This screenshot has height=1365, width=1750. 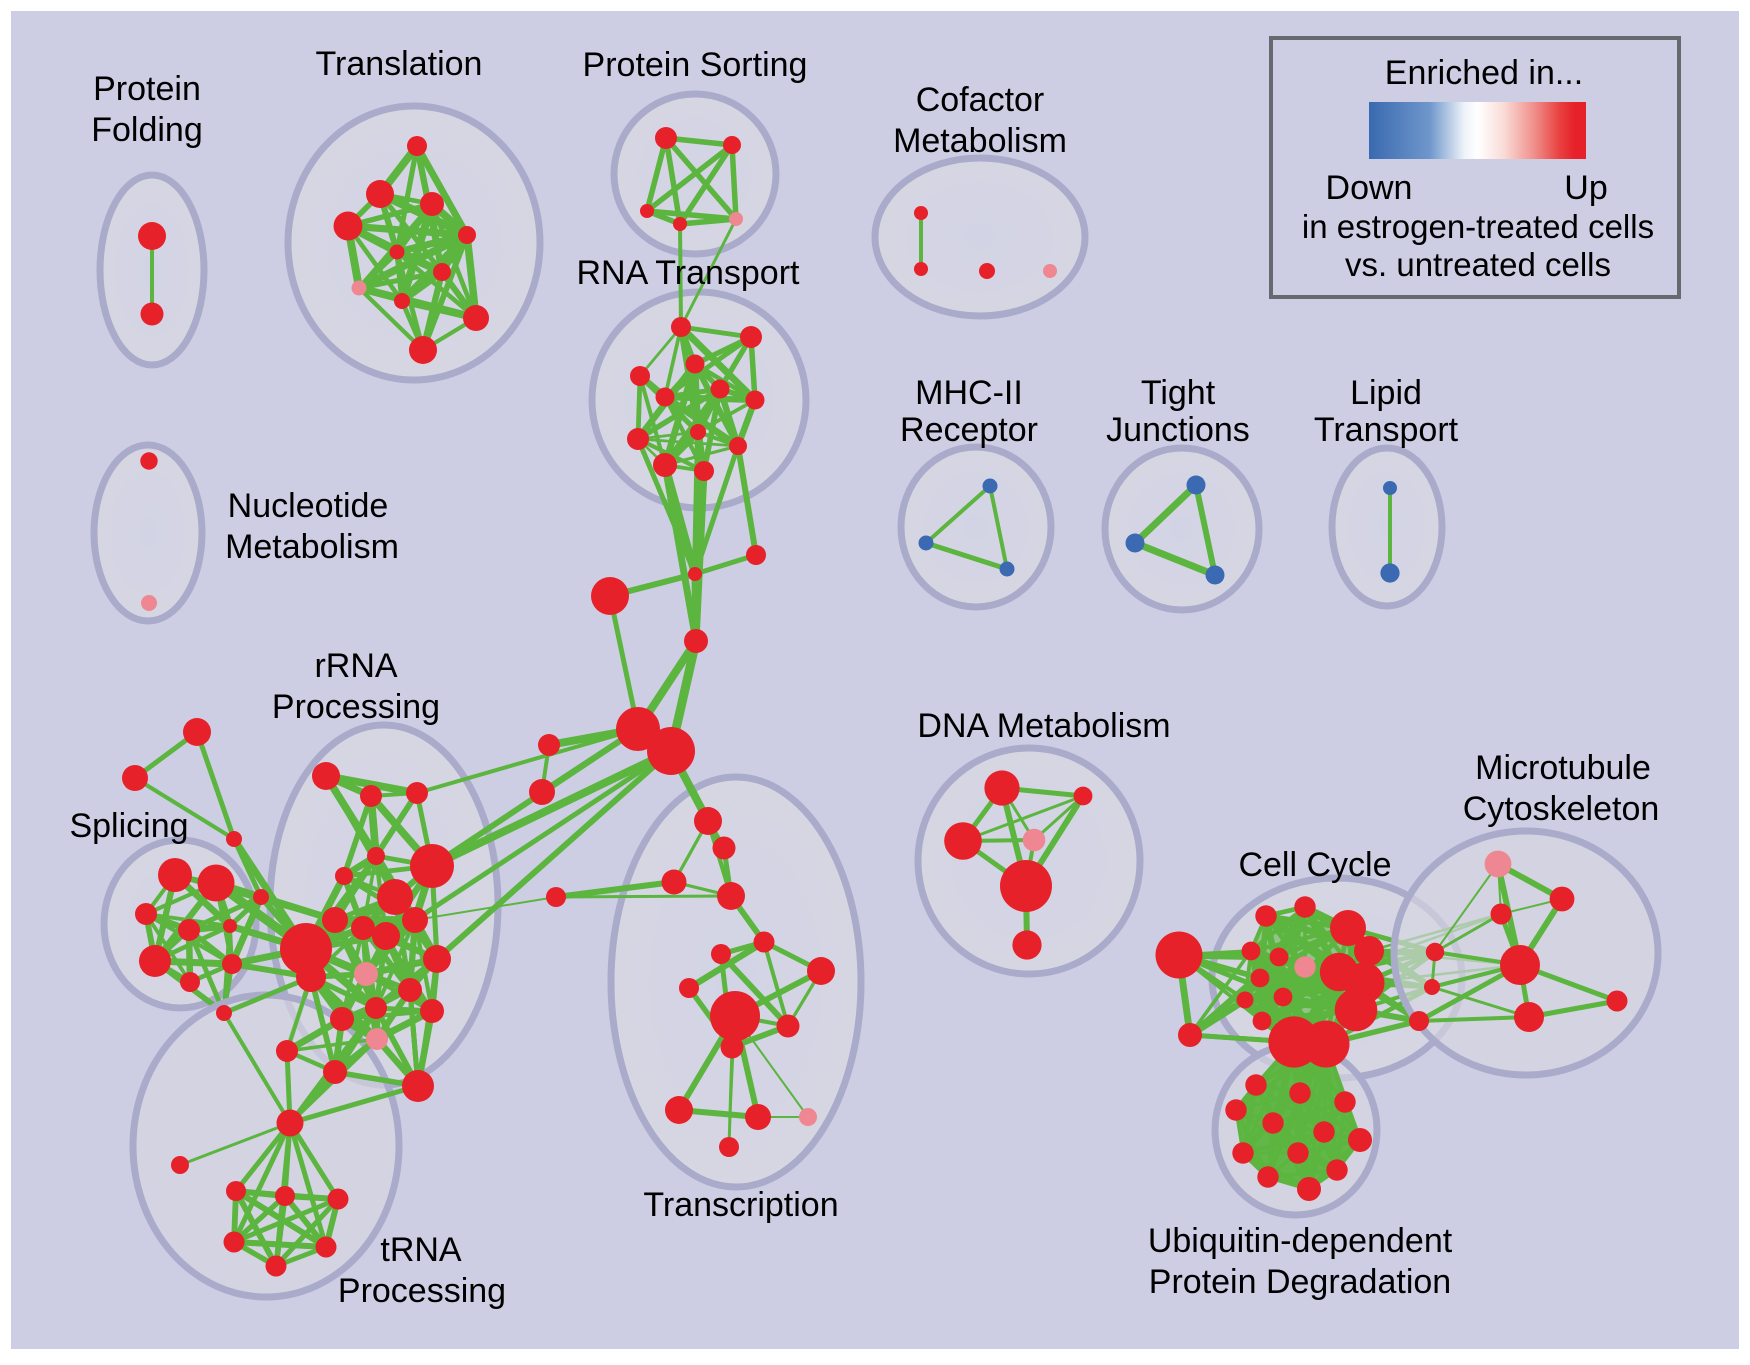 What do you see at coordinates (1178, 393) in the screenshot?
I see `svg-text: Tight` at bounding box center [1178, 393].